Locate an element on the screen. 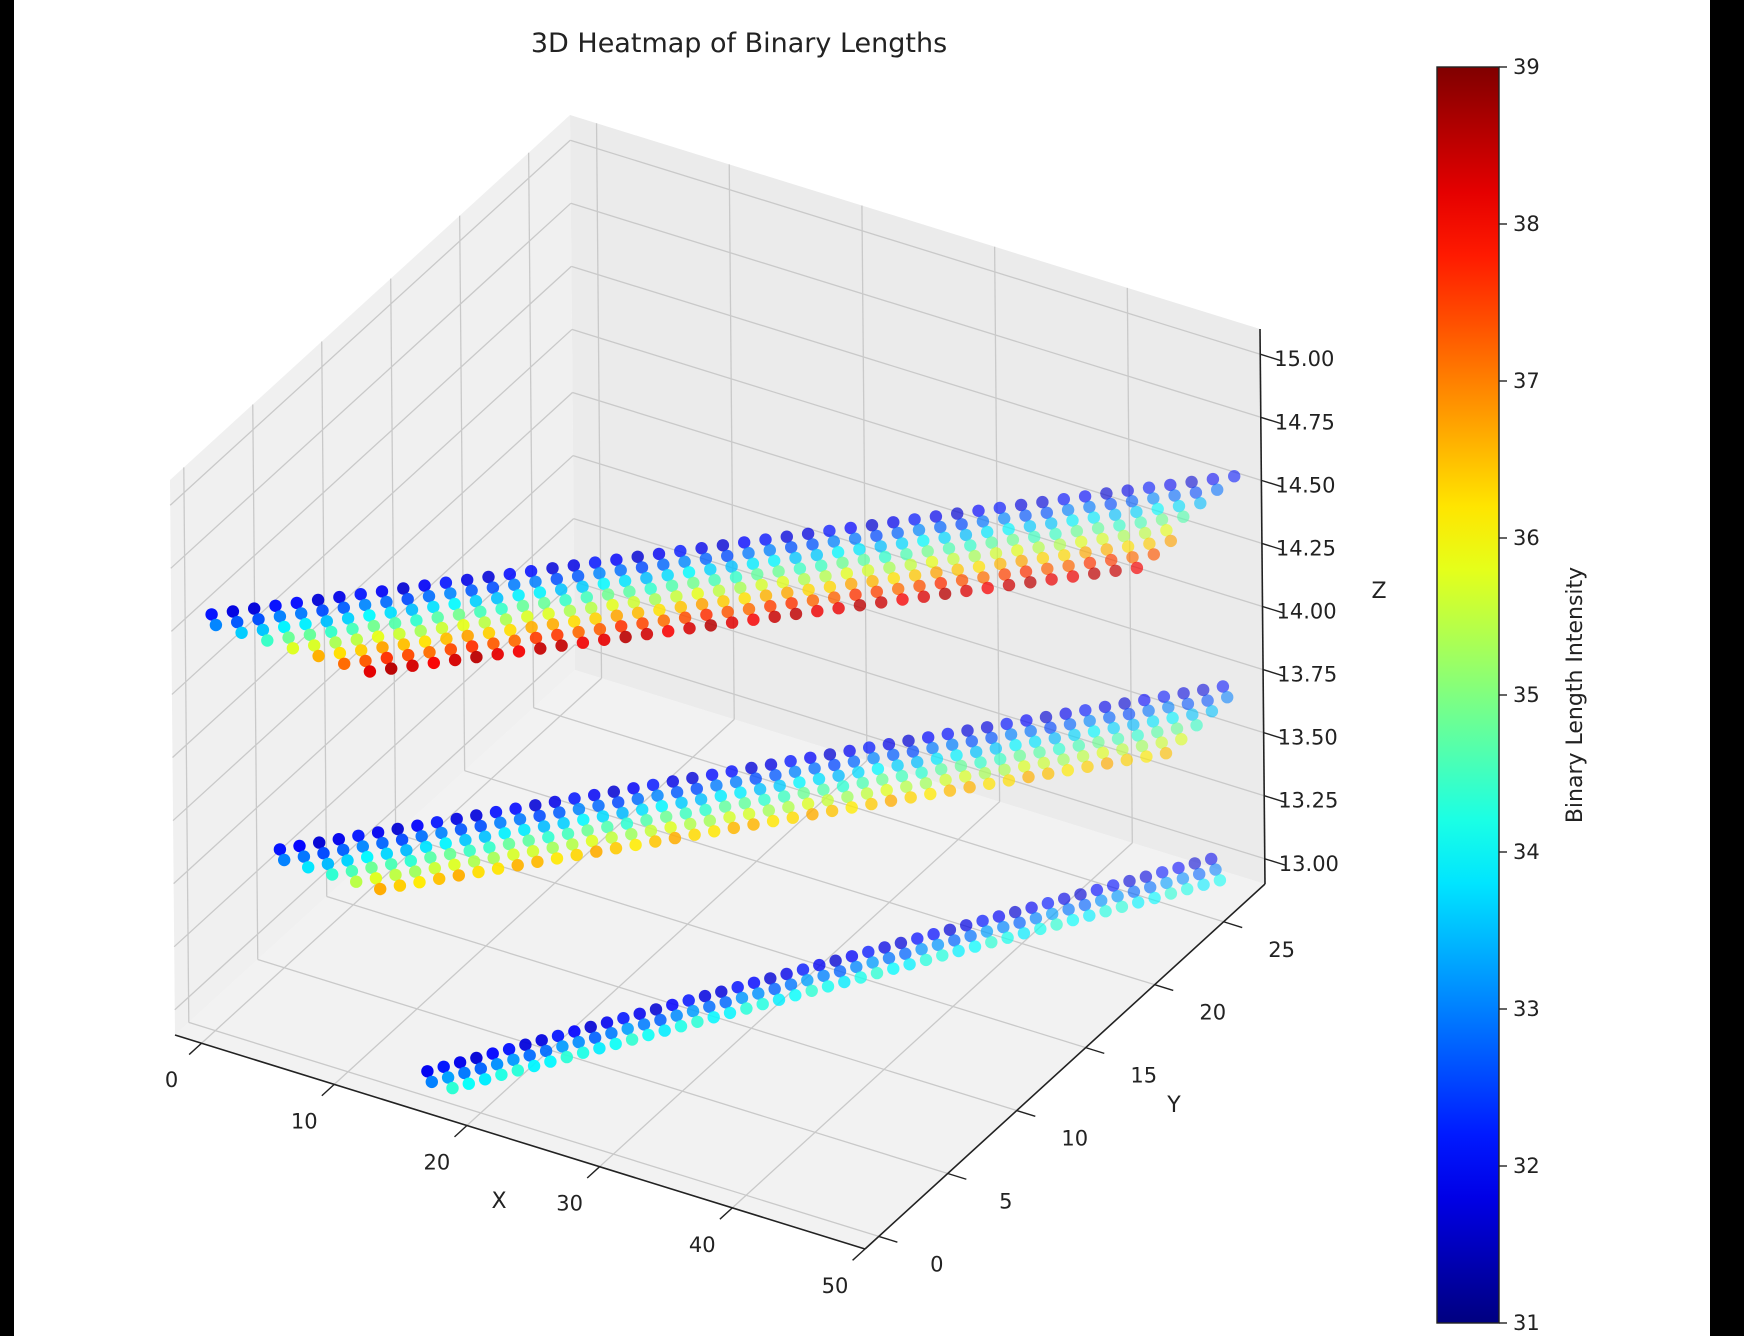  z-tick-label: 13.00 is located at coordinates (1309, 864).